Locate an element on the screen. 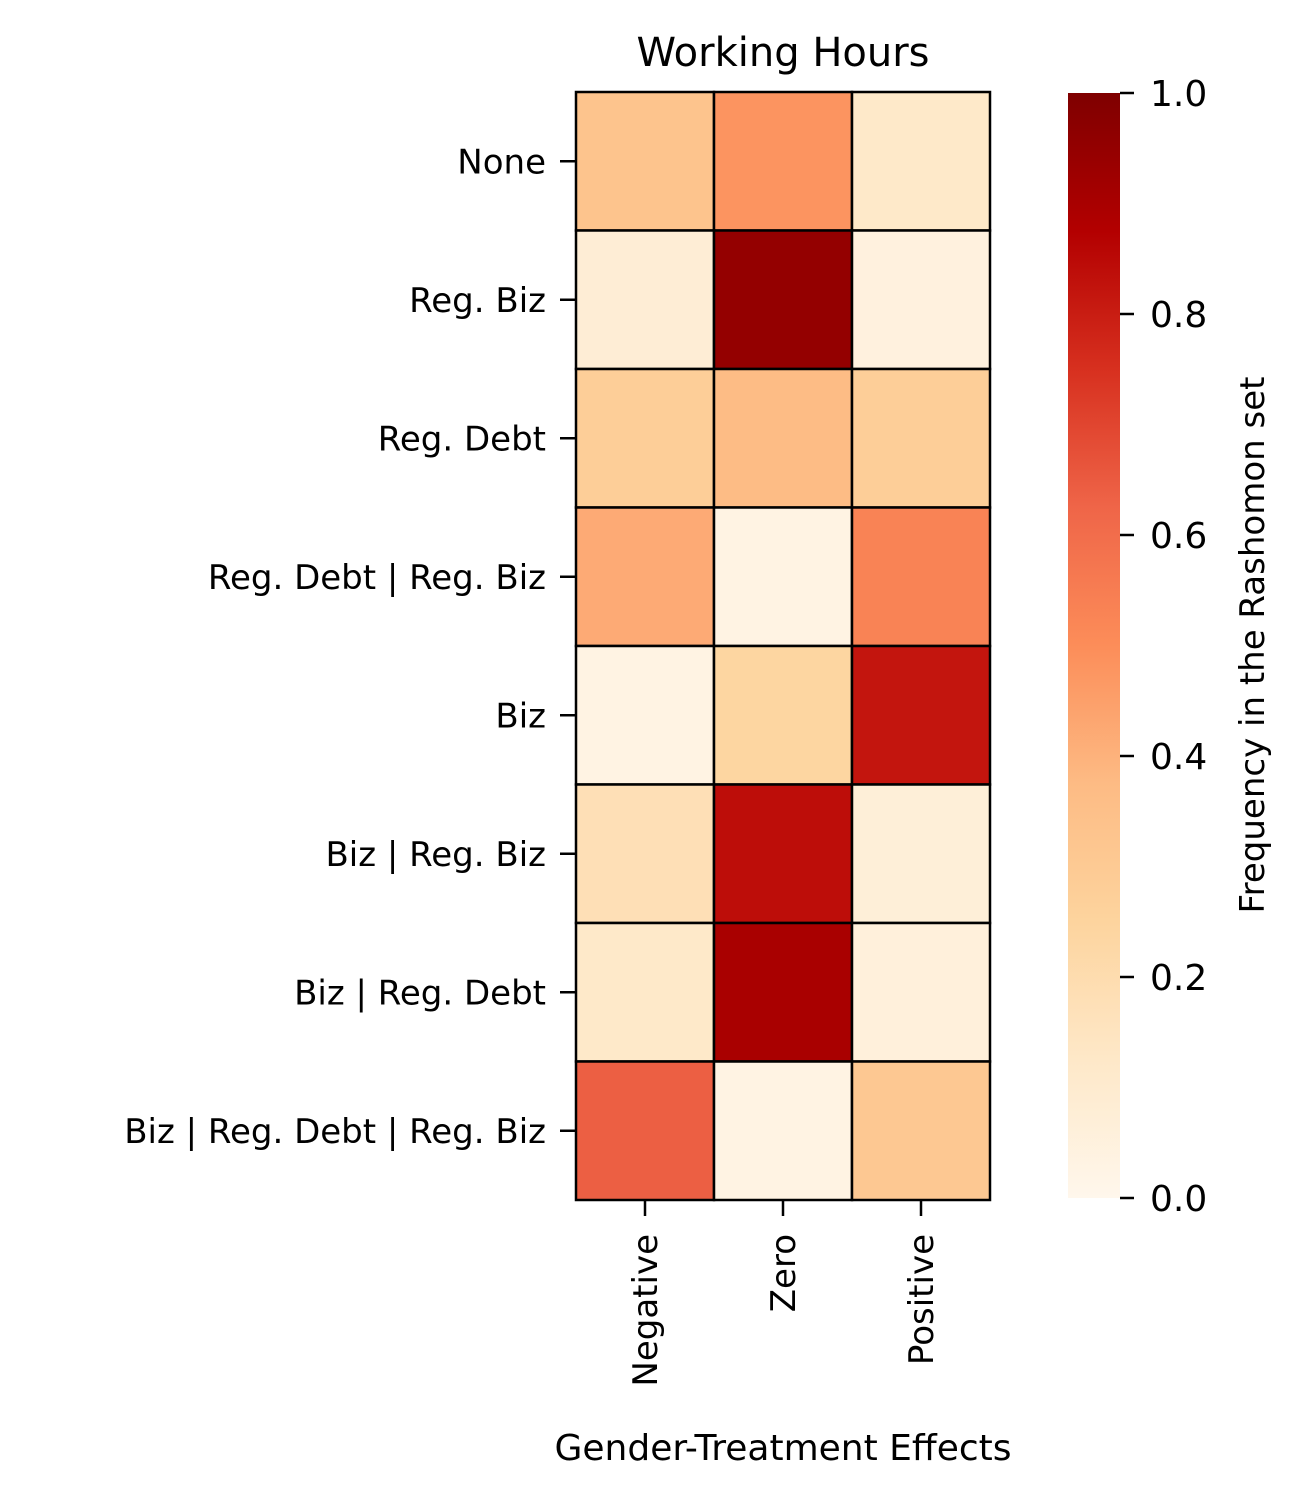  x-tick-label: Zero is located at coordinates (784, 1273).